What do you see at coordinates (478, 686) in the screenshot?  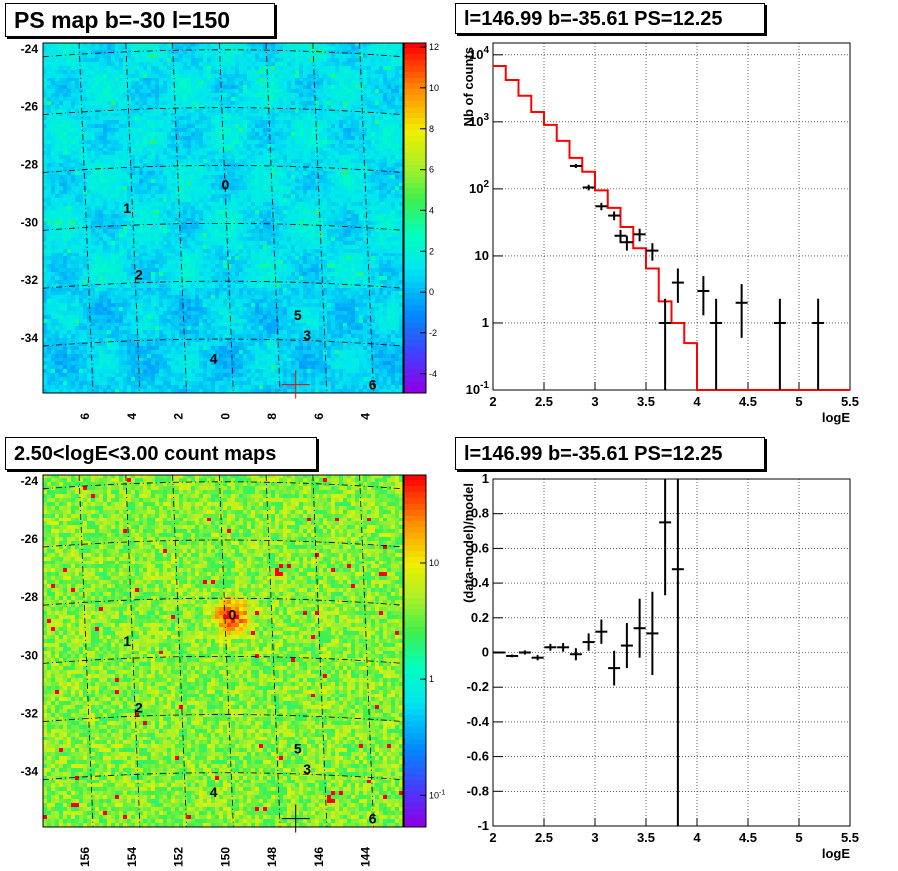 I see `residual-y-tick-label: -0.2` at bounding box center [478, 686].